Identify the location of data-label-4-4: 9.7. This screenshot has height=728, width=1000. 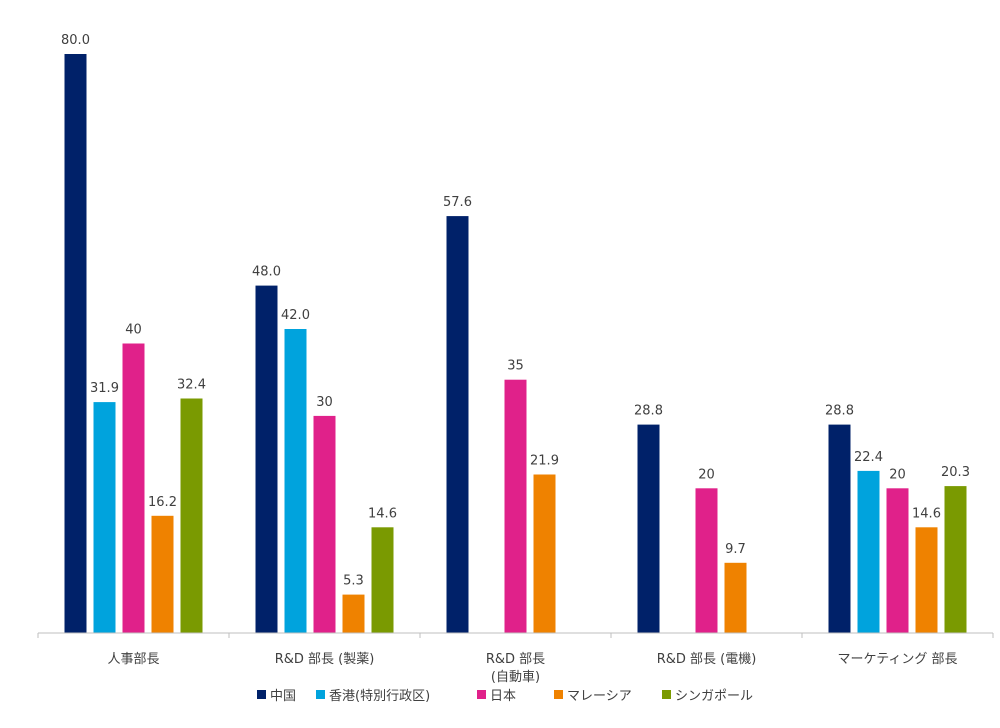
(735, 549).